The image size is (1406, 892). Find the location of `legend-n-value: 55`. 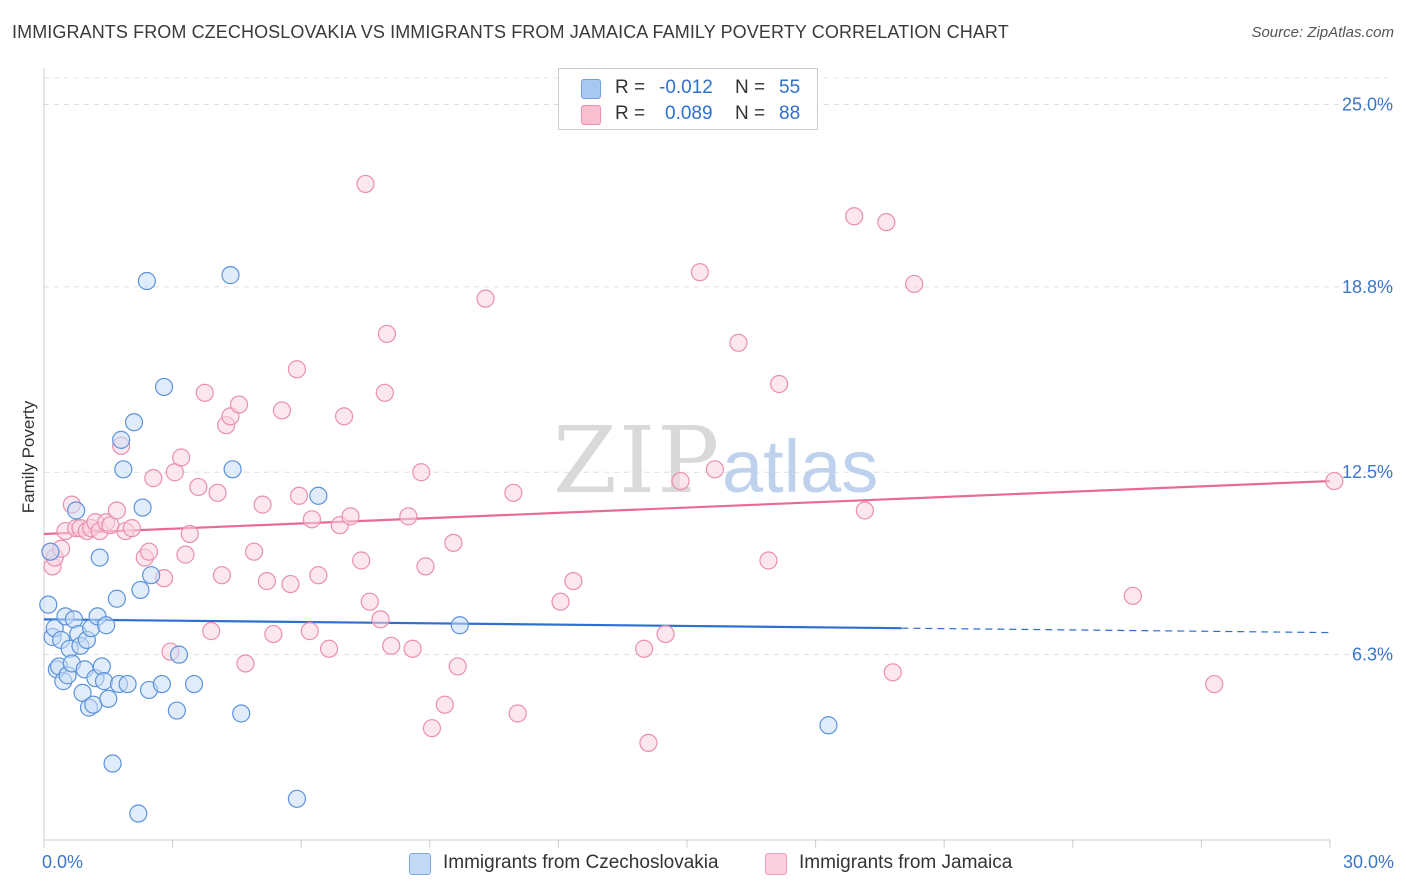

legend-n-value: 55 is located at coordinates (790, 87).